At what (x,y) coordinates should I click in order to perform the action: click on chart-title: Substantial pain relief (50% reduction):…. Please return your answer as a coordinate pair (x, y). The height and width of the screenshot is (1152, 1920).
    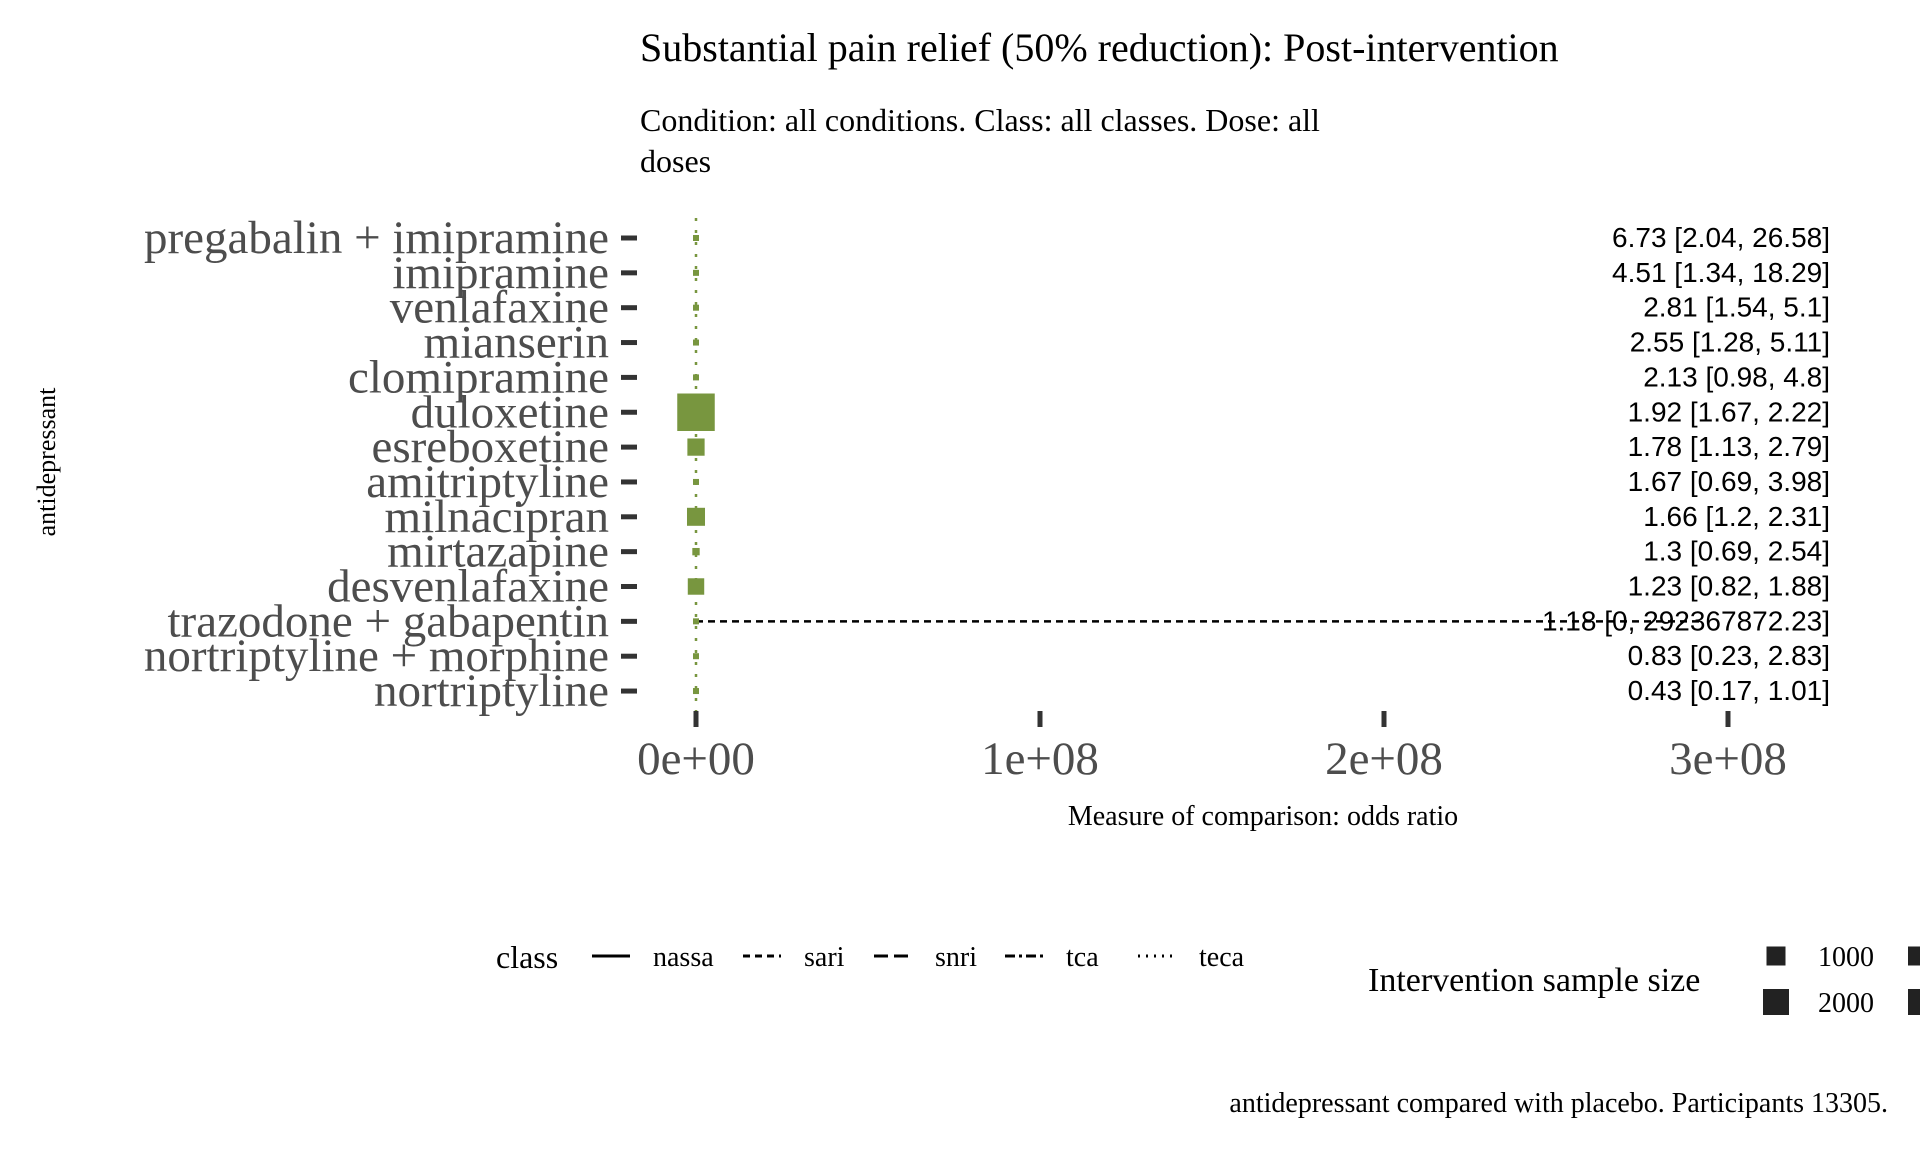
    Looking at the image, I should click on (1099, 47).